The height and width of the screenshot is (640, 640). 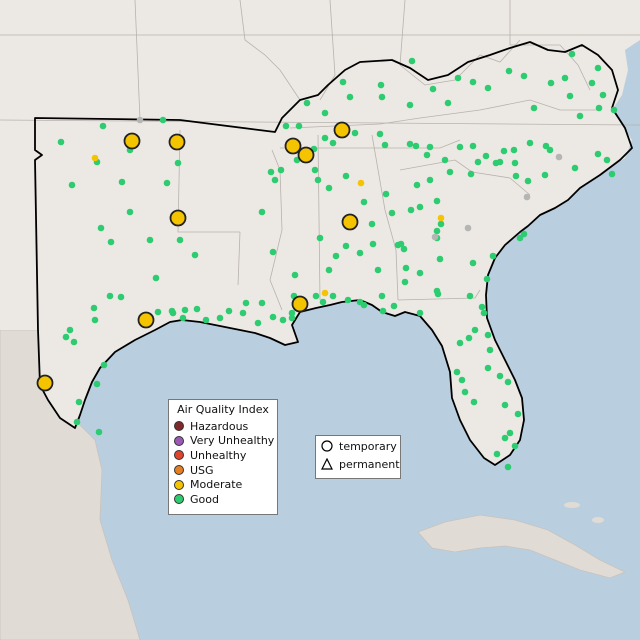 I want to click on station-moderate-marker, so click(x=95, y=158).